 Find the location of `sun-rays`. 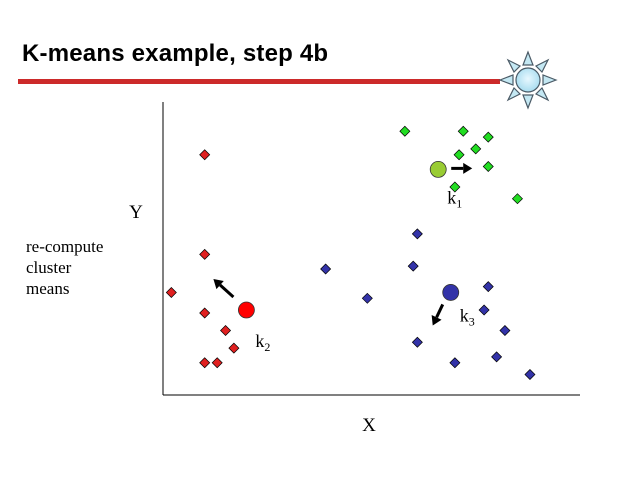

sun-rays is located at coordinates (528, 80).